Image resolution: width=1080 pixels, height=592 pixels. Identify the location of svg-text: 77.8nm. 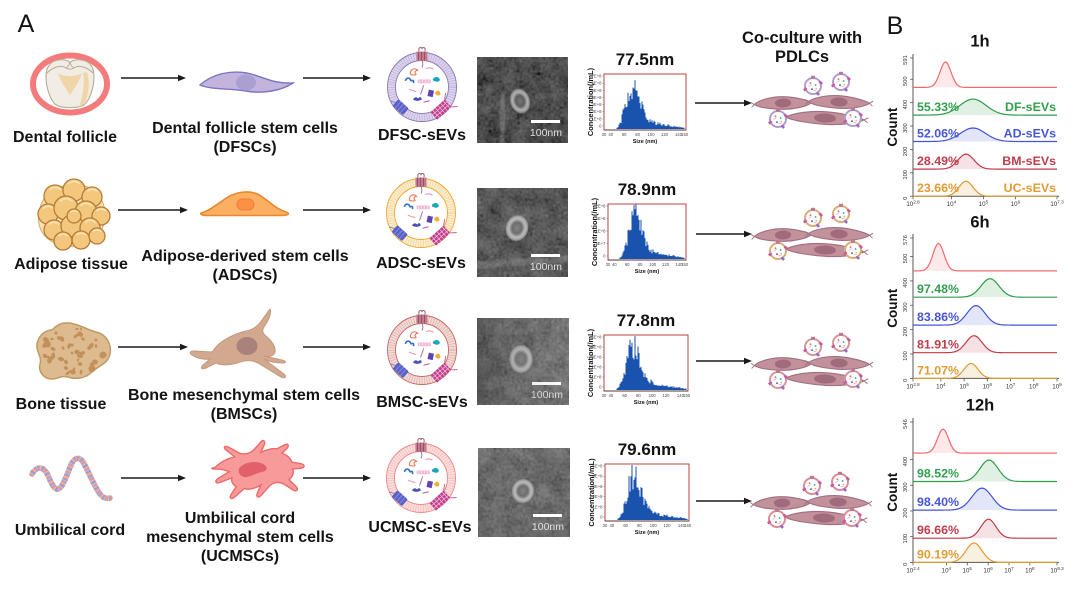
(646, 320).